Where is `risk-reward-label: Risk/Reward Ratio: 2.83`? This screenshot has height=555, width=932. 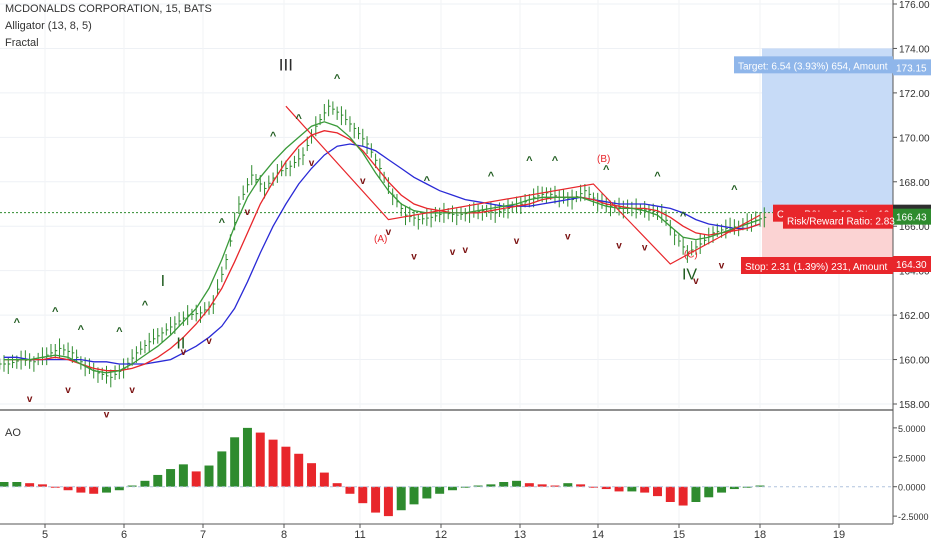
risk-reward-label: Risk/Reward Ratio: 2.83 is located at coordinates (841, 222).